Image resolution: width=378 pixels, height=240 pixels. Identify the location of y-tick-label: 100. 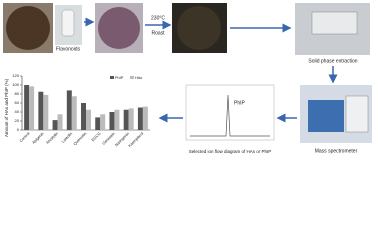
(15, 84).